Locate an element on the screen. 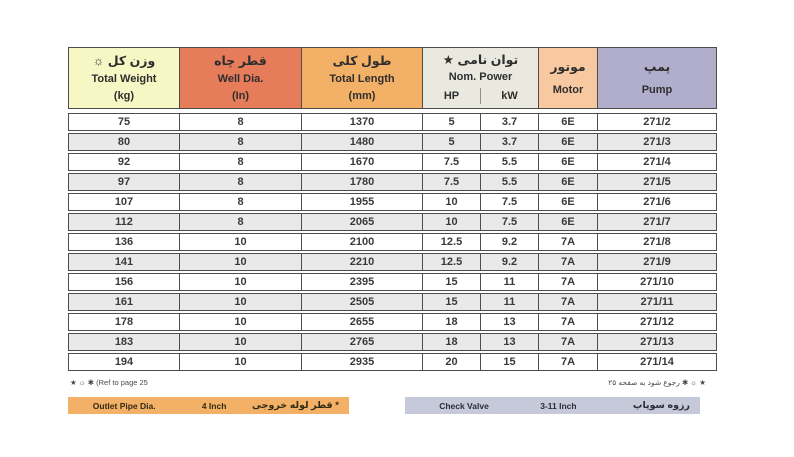 The height and width of the screenshot is (457, 794). table-cell: 141 is located at coordinates (124, 262).